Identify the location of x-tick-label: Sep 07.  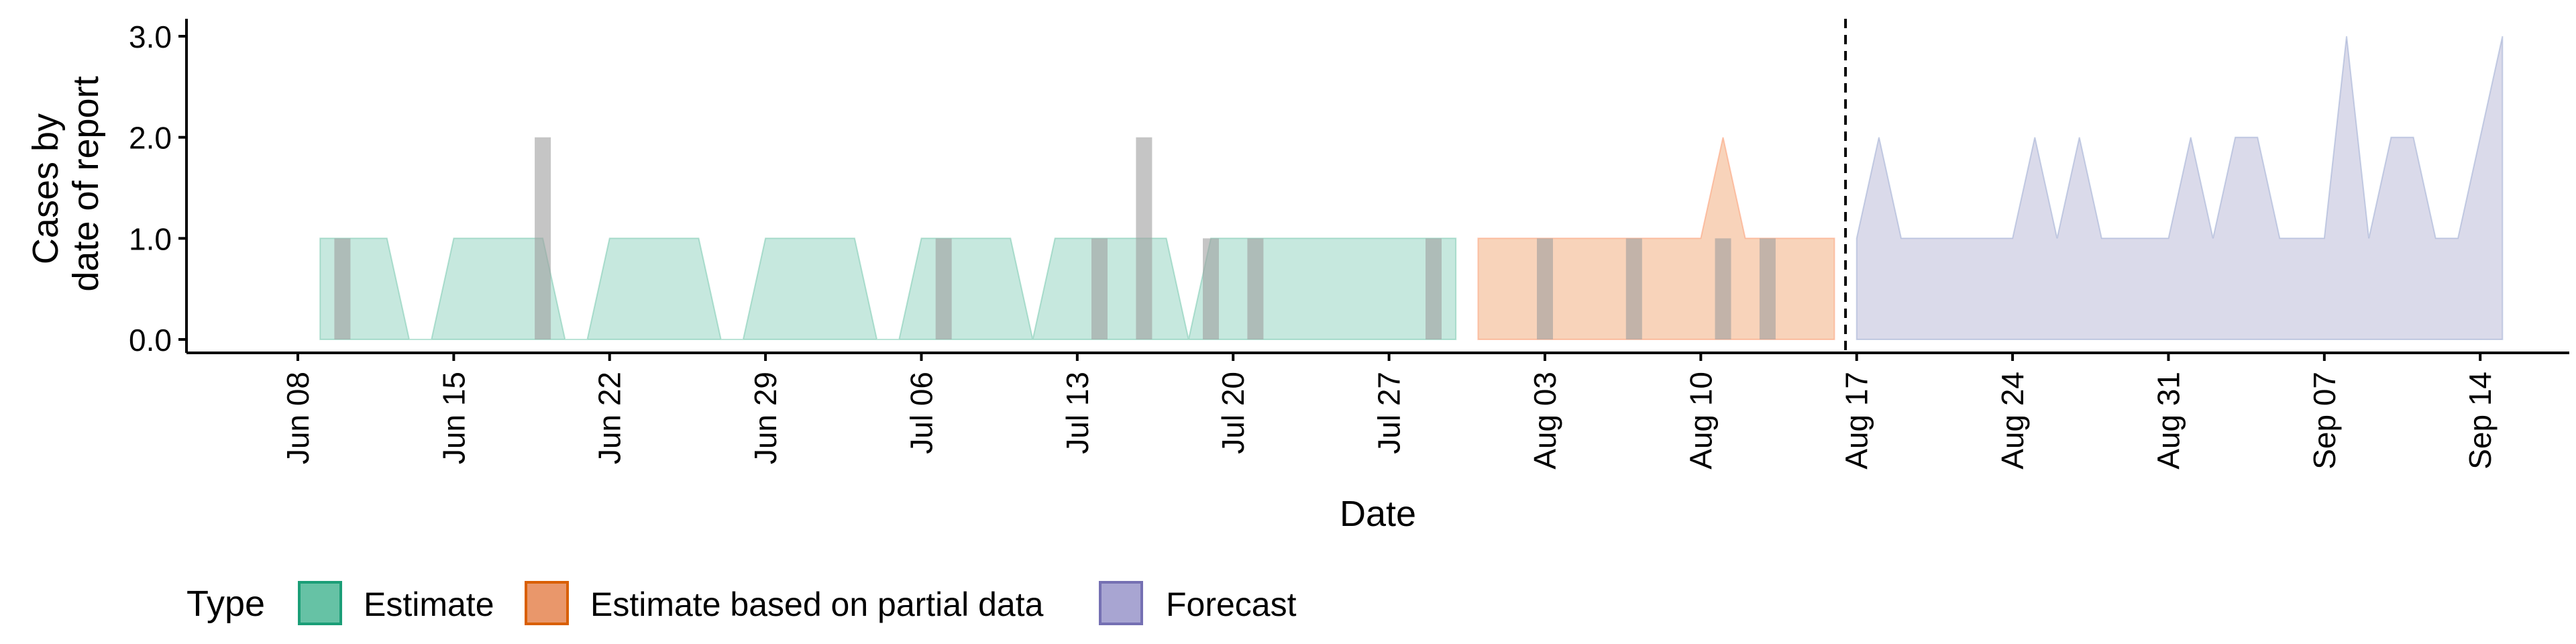
(2324, 421).